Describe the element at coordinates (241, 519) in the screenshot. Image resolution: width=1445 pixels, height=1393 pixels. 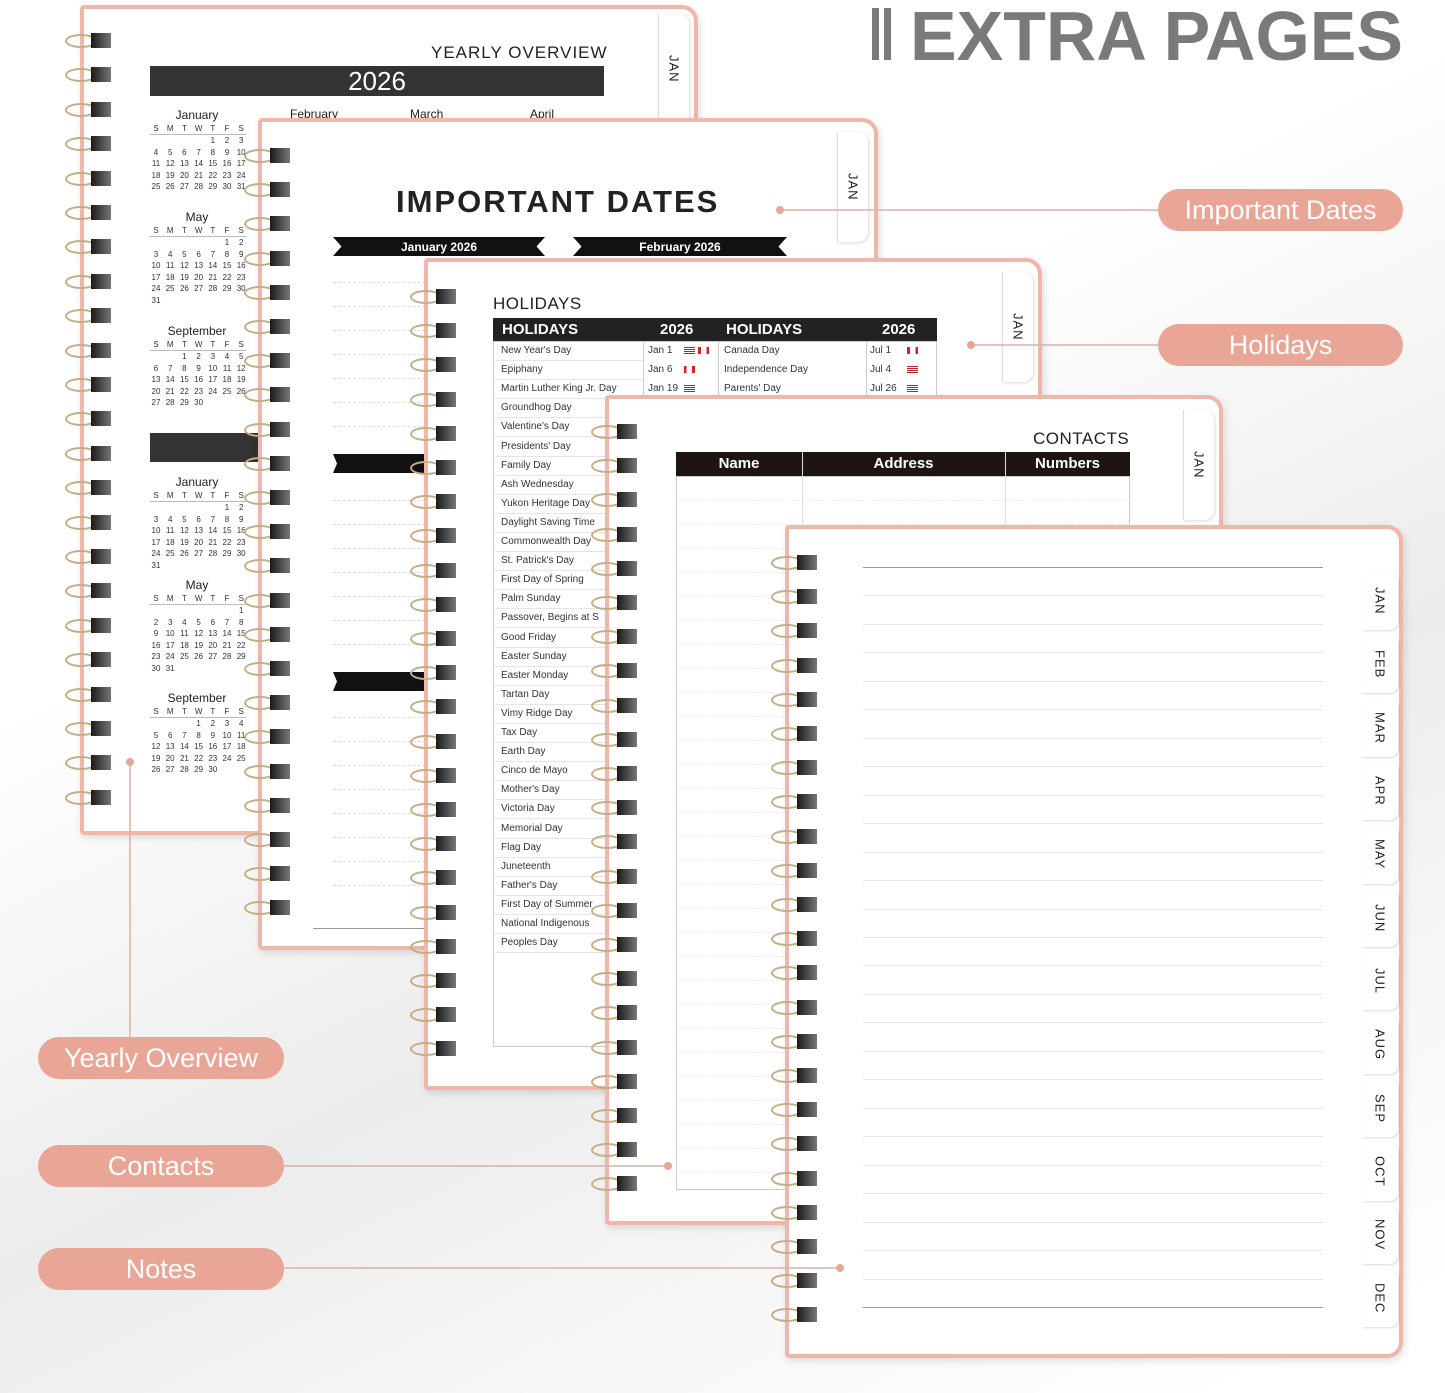
I see `day: 9` at that location.